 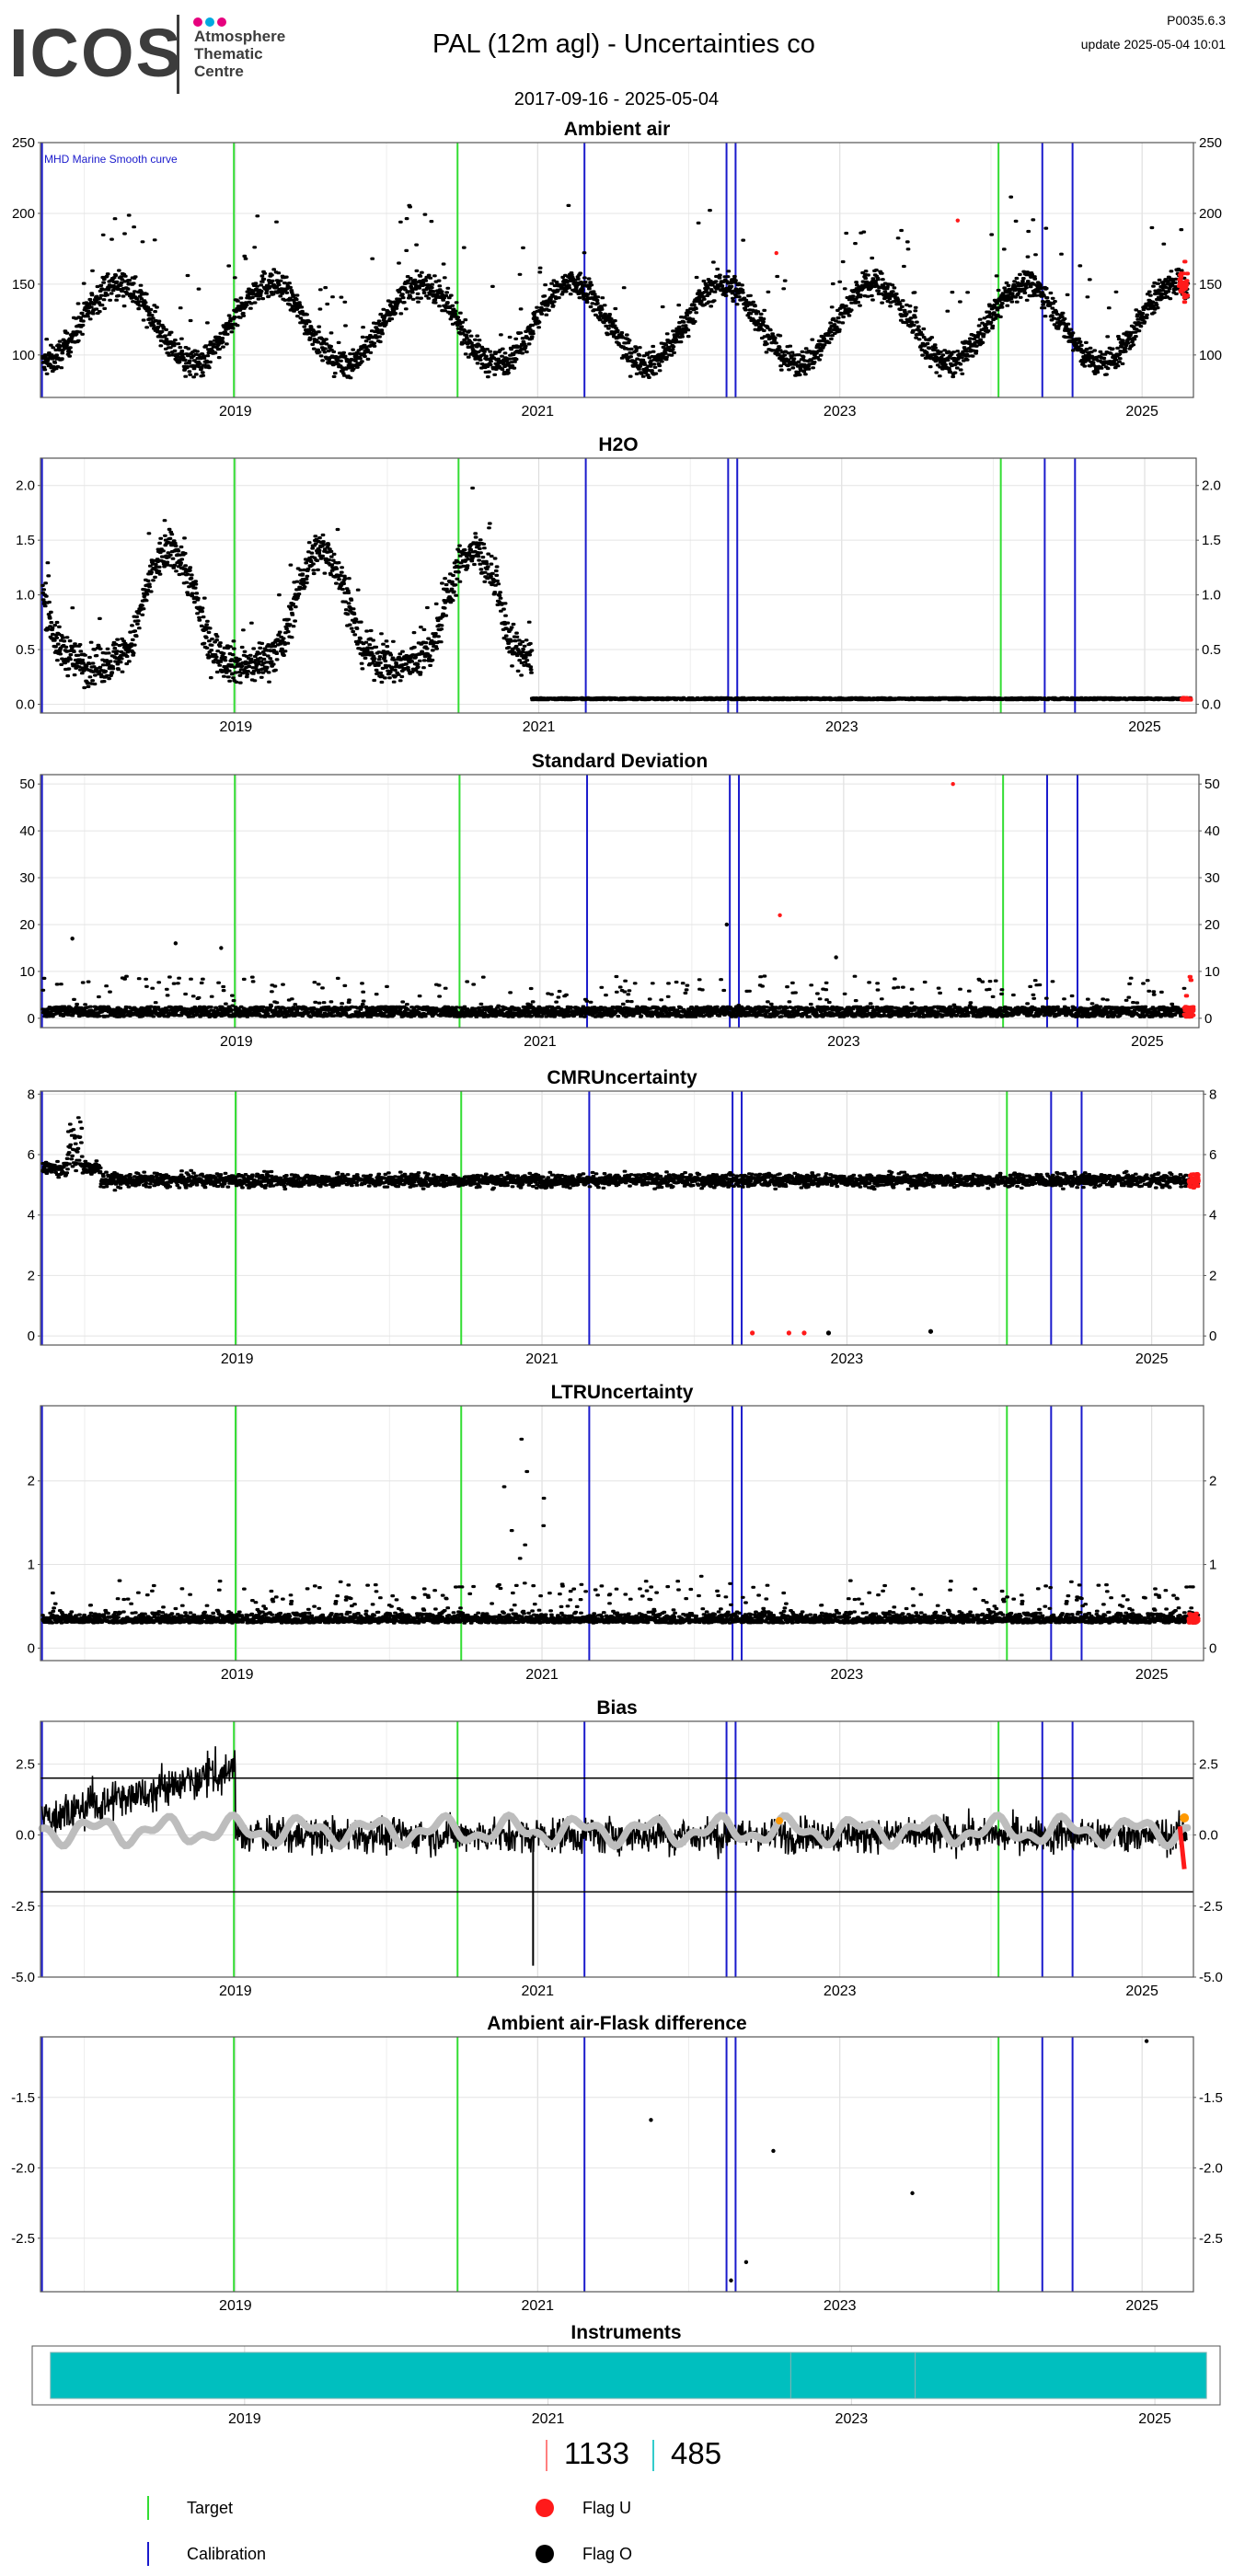 I want to click on flask-orange-point, so click(x=780, y=1821).